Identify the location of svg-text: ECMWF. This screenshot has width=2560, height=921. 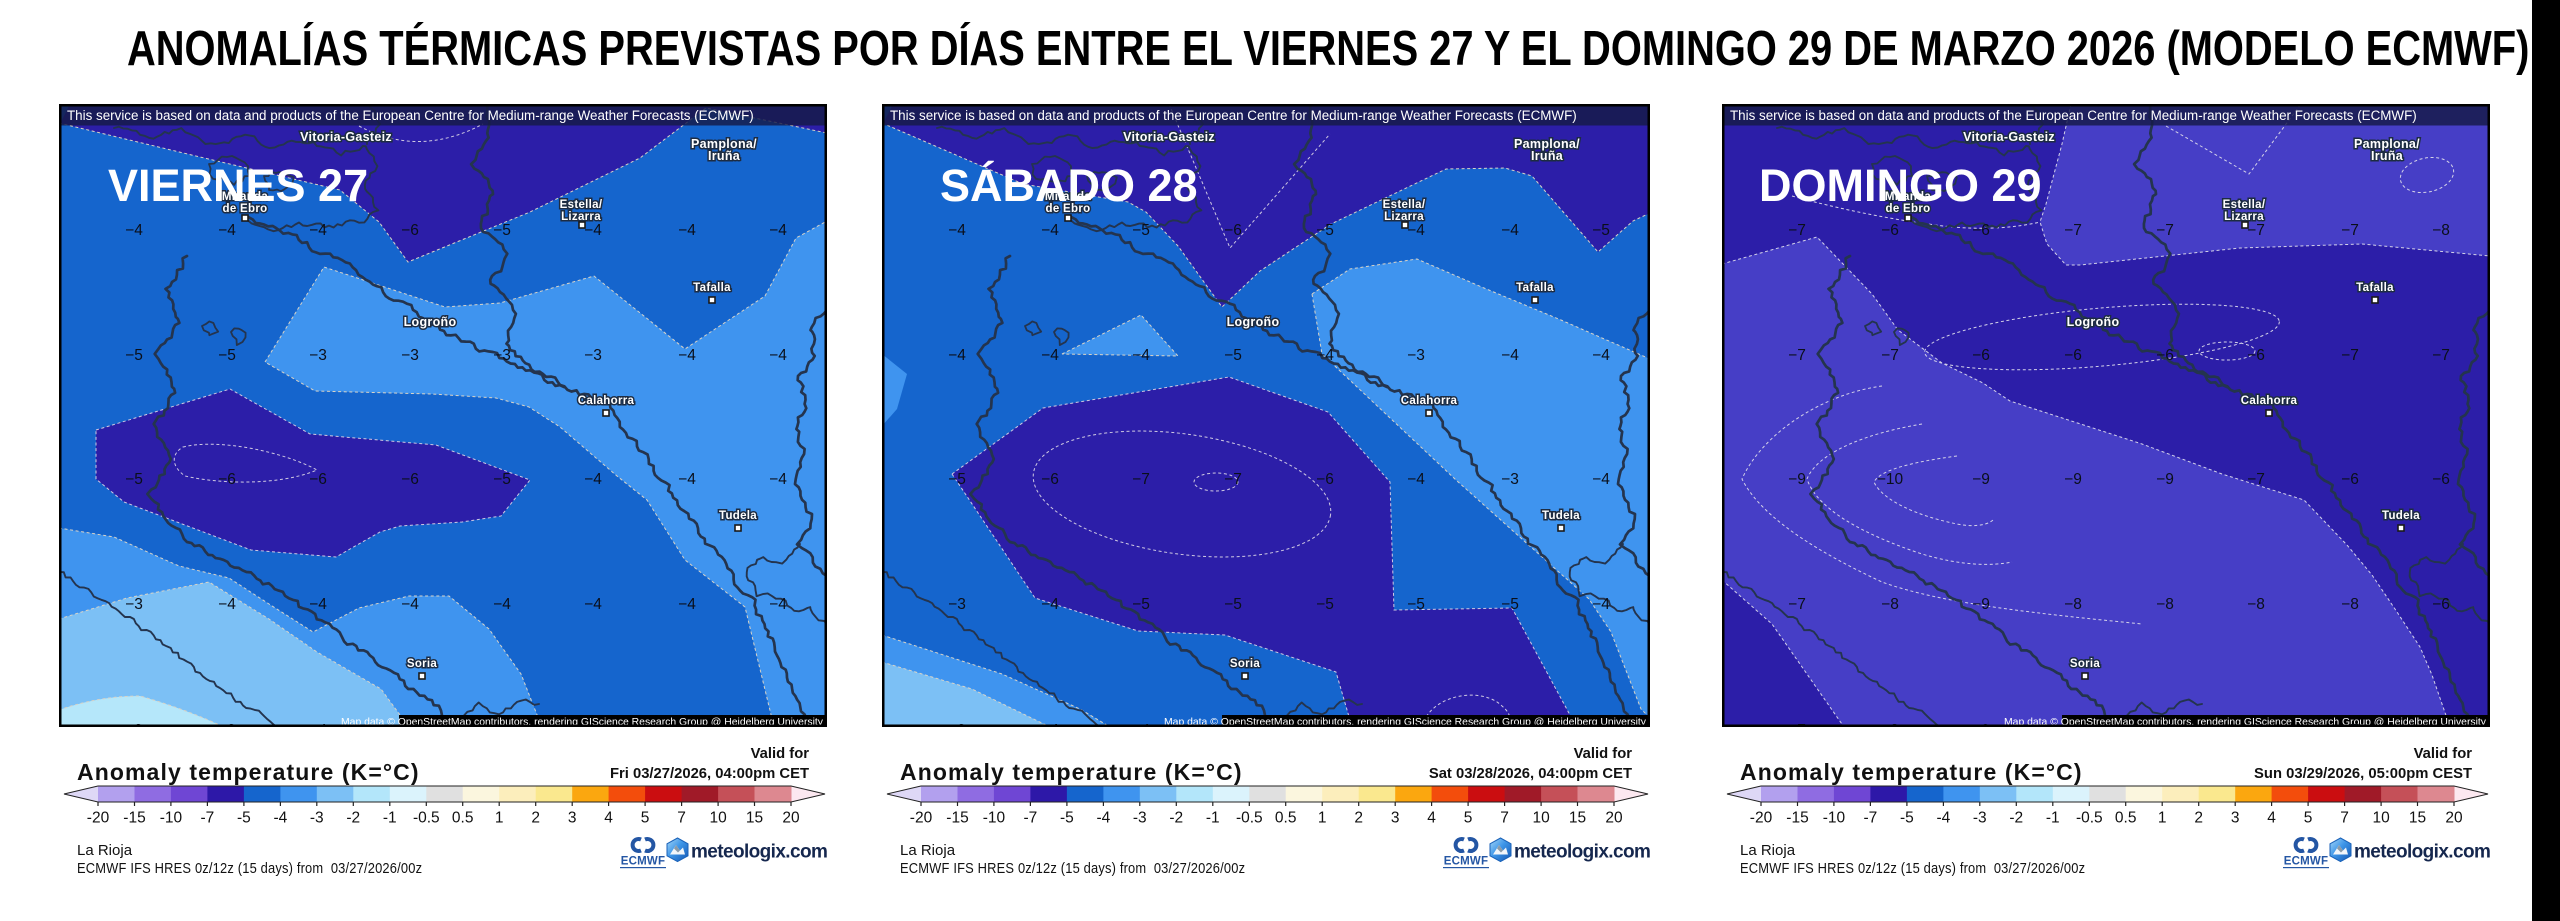
(643, 862).